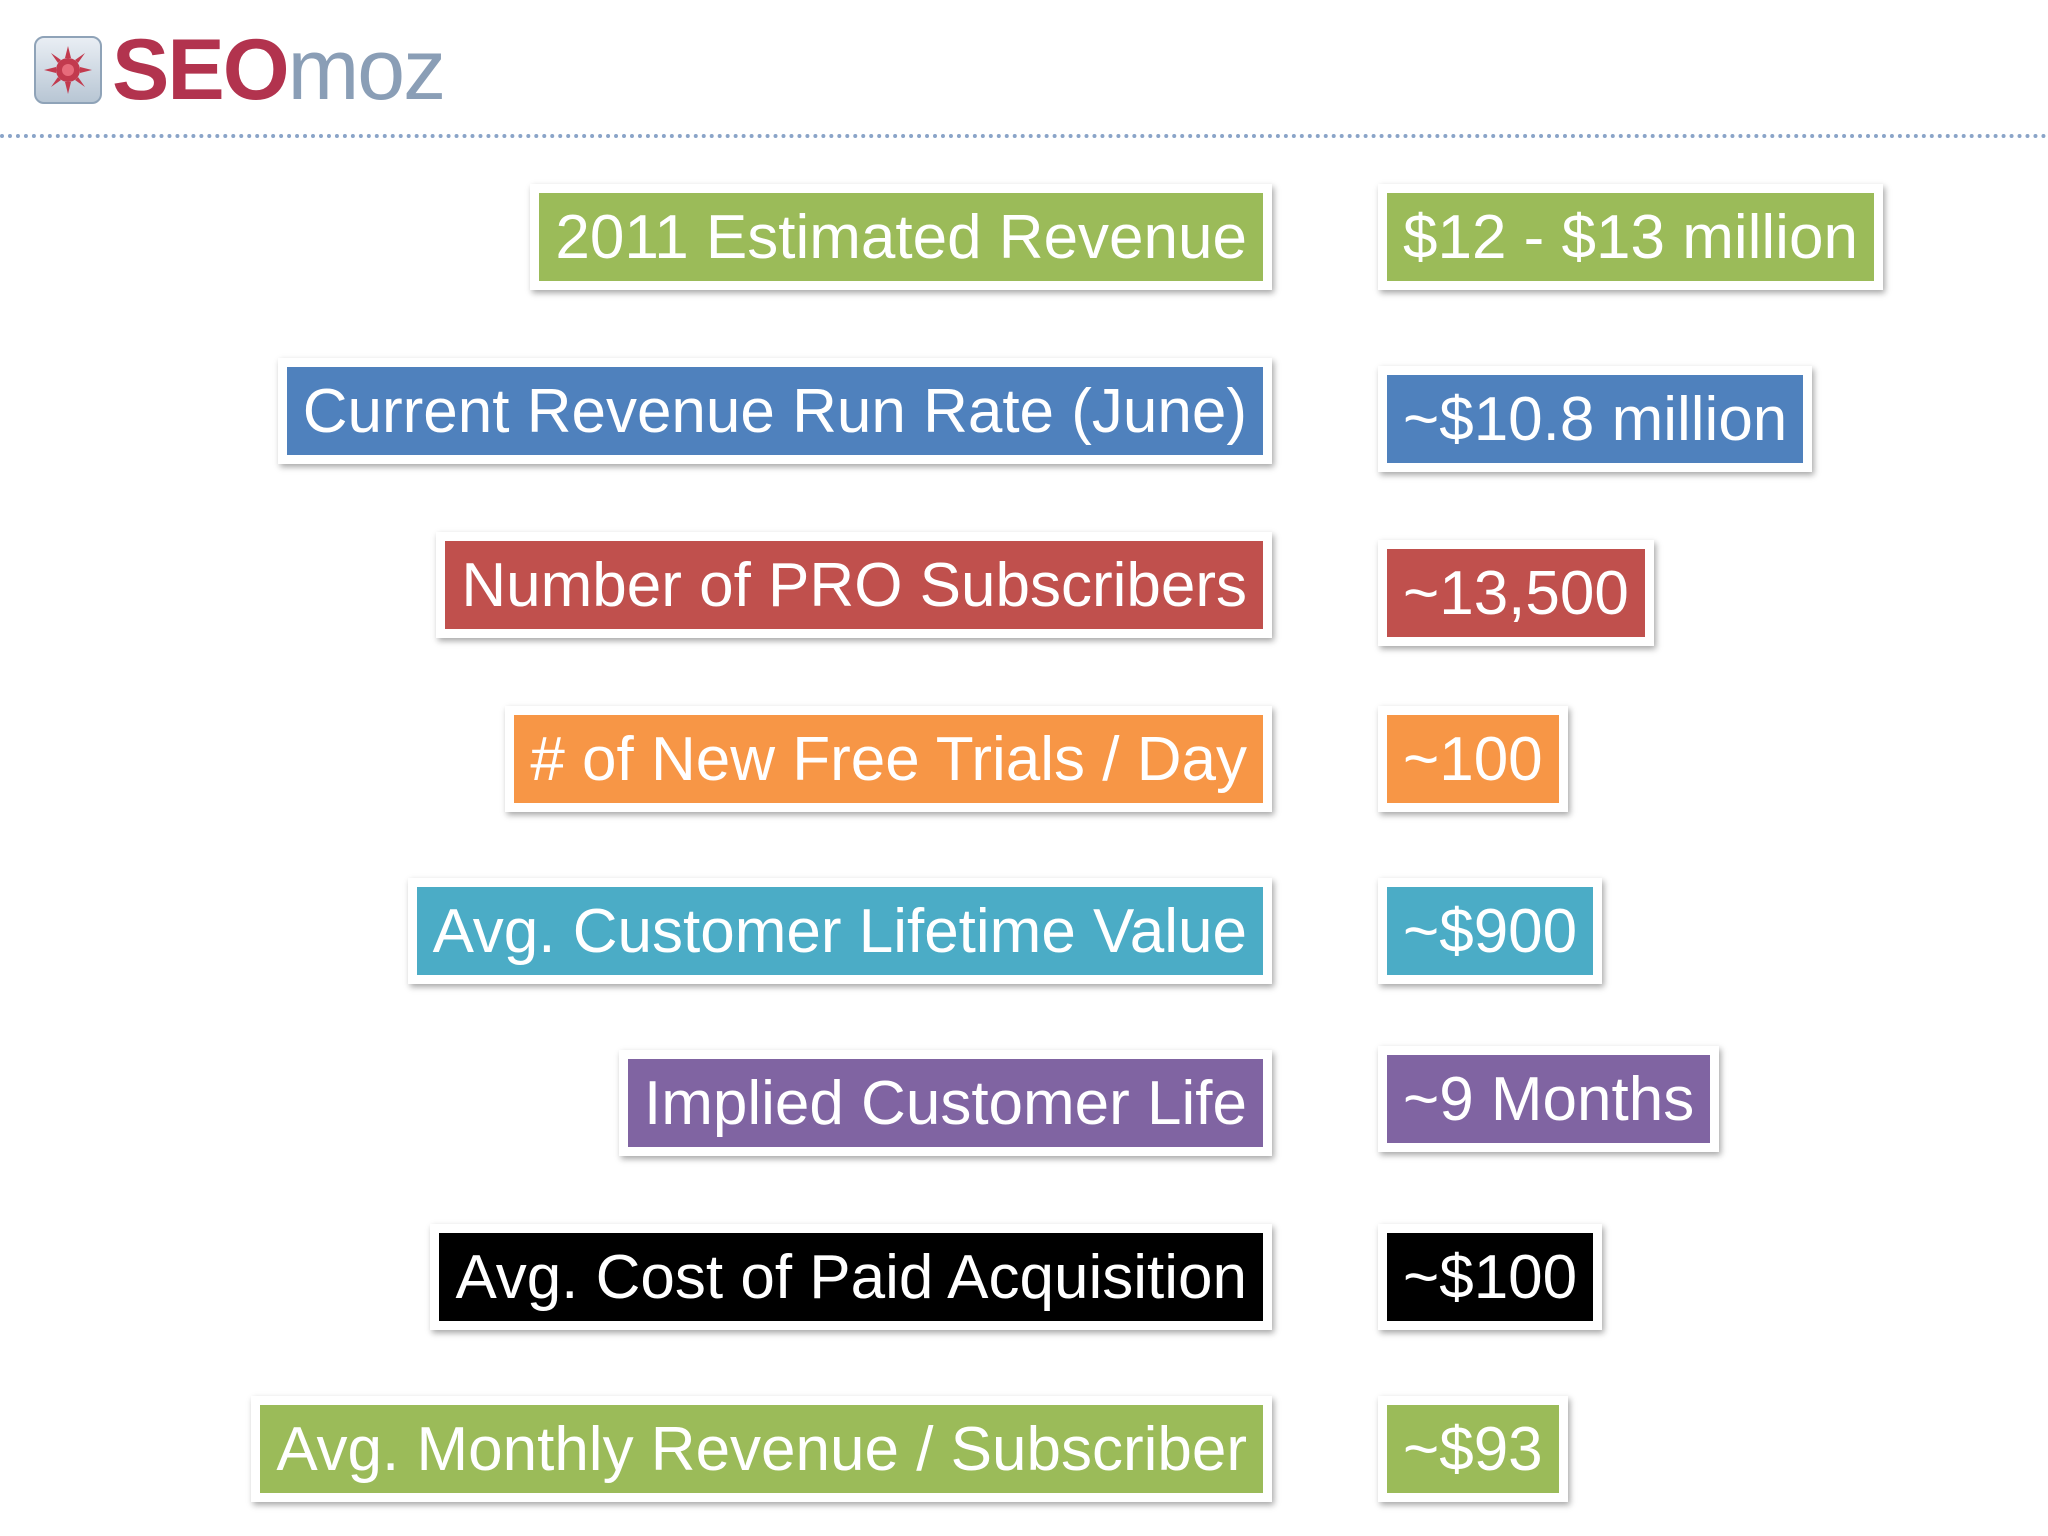 This screenshot has width=2048, height=1536. What do you see at coordinates (1024, 70) in the screenshot?
I see `slide-header: SEOmoz` at bounding box center [1024, 70].